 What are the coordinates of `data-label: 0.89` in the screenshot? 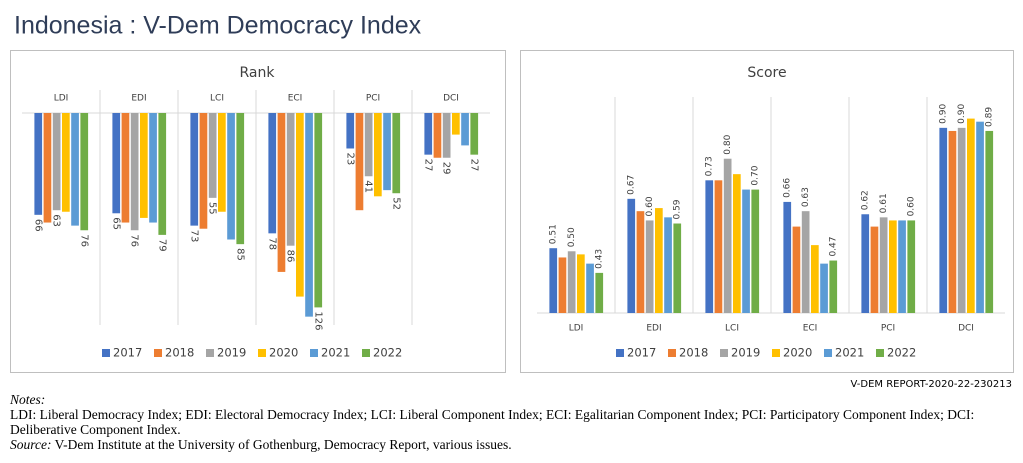 It's located at (990, 117).